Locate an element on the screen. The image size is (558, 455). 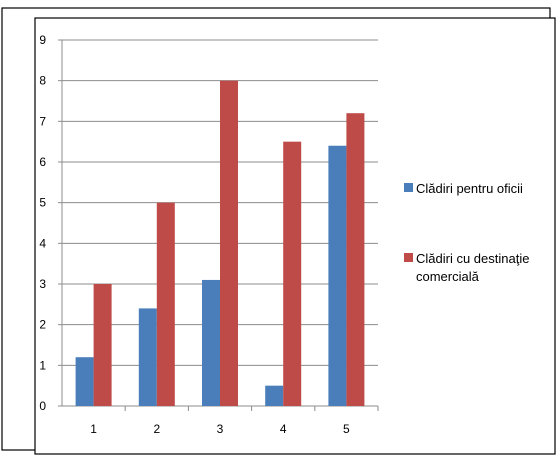
y-tick-label: 9 is located at coordinates (42, 40).